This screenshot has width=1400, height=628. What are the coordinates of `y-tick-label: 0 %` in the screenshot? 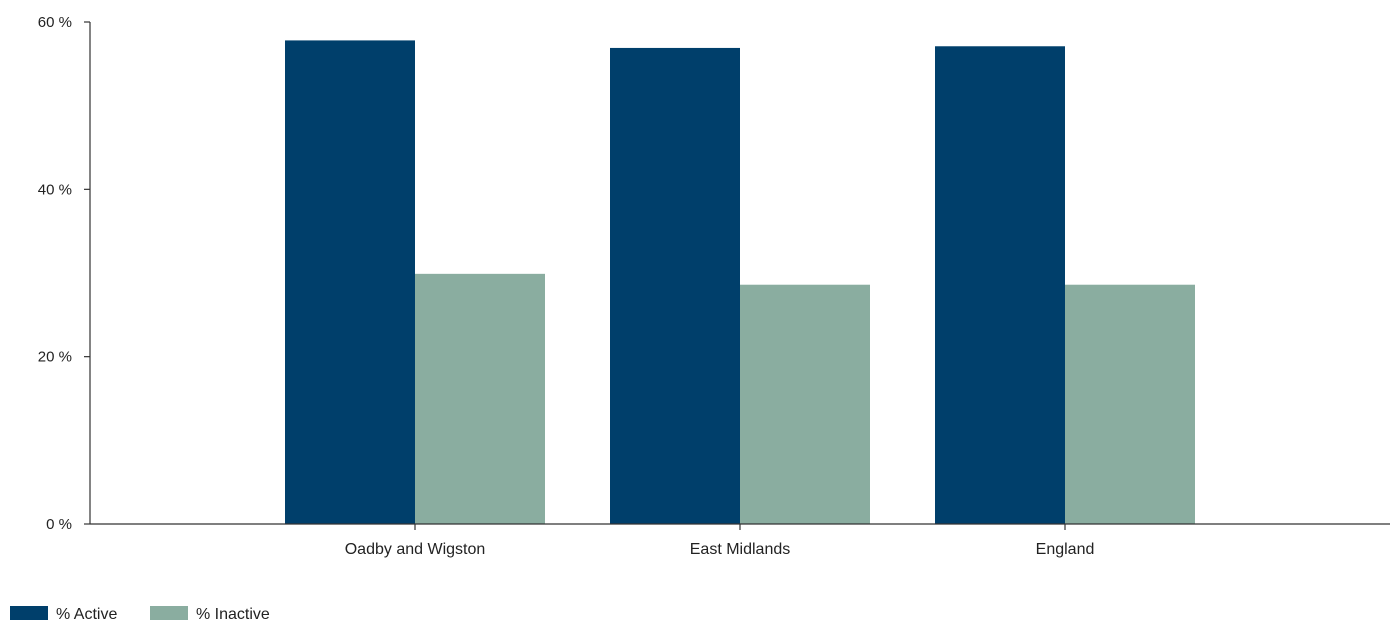 It's located at (59, 524).